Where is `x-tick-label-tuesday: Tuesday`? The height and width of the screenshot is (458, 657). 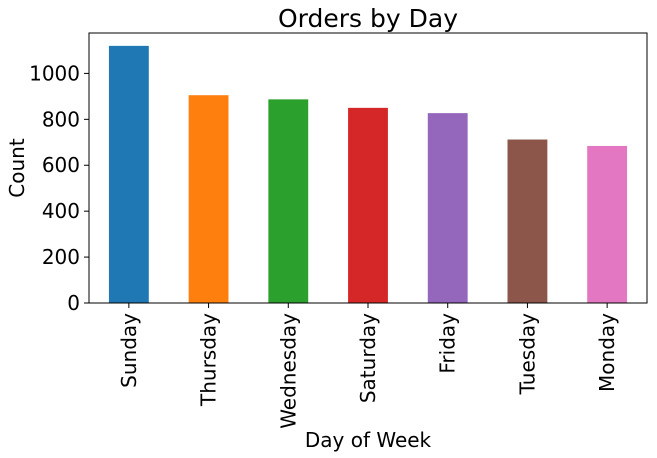
x-tick-label-tuesday: Tuesday is located at coordinates (527, 354).